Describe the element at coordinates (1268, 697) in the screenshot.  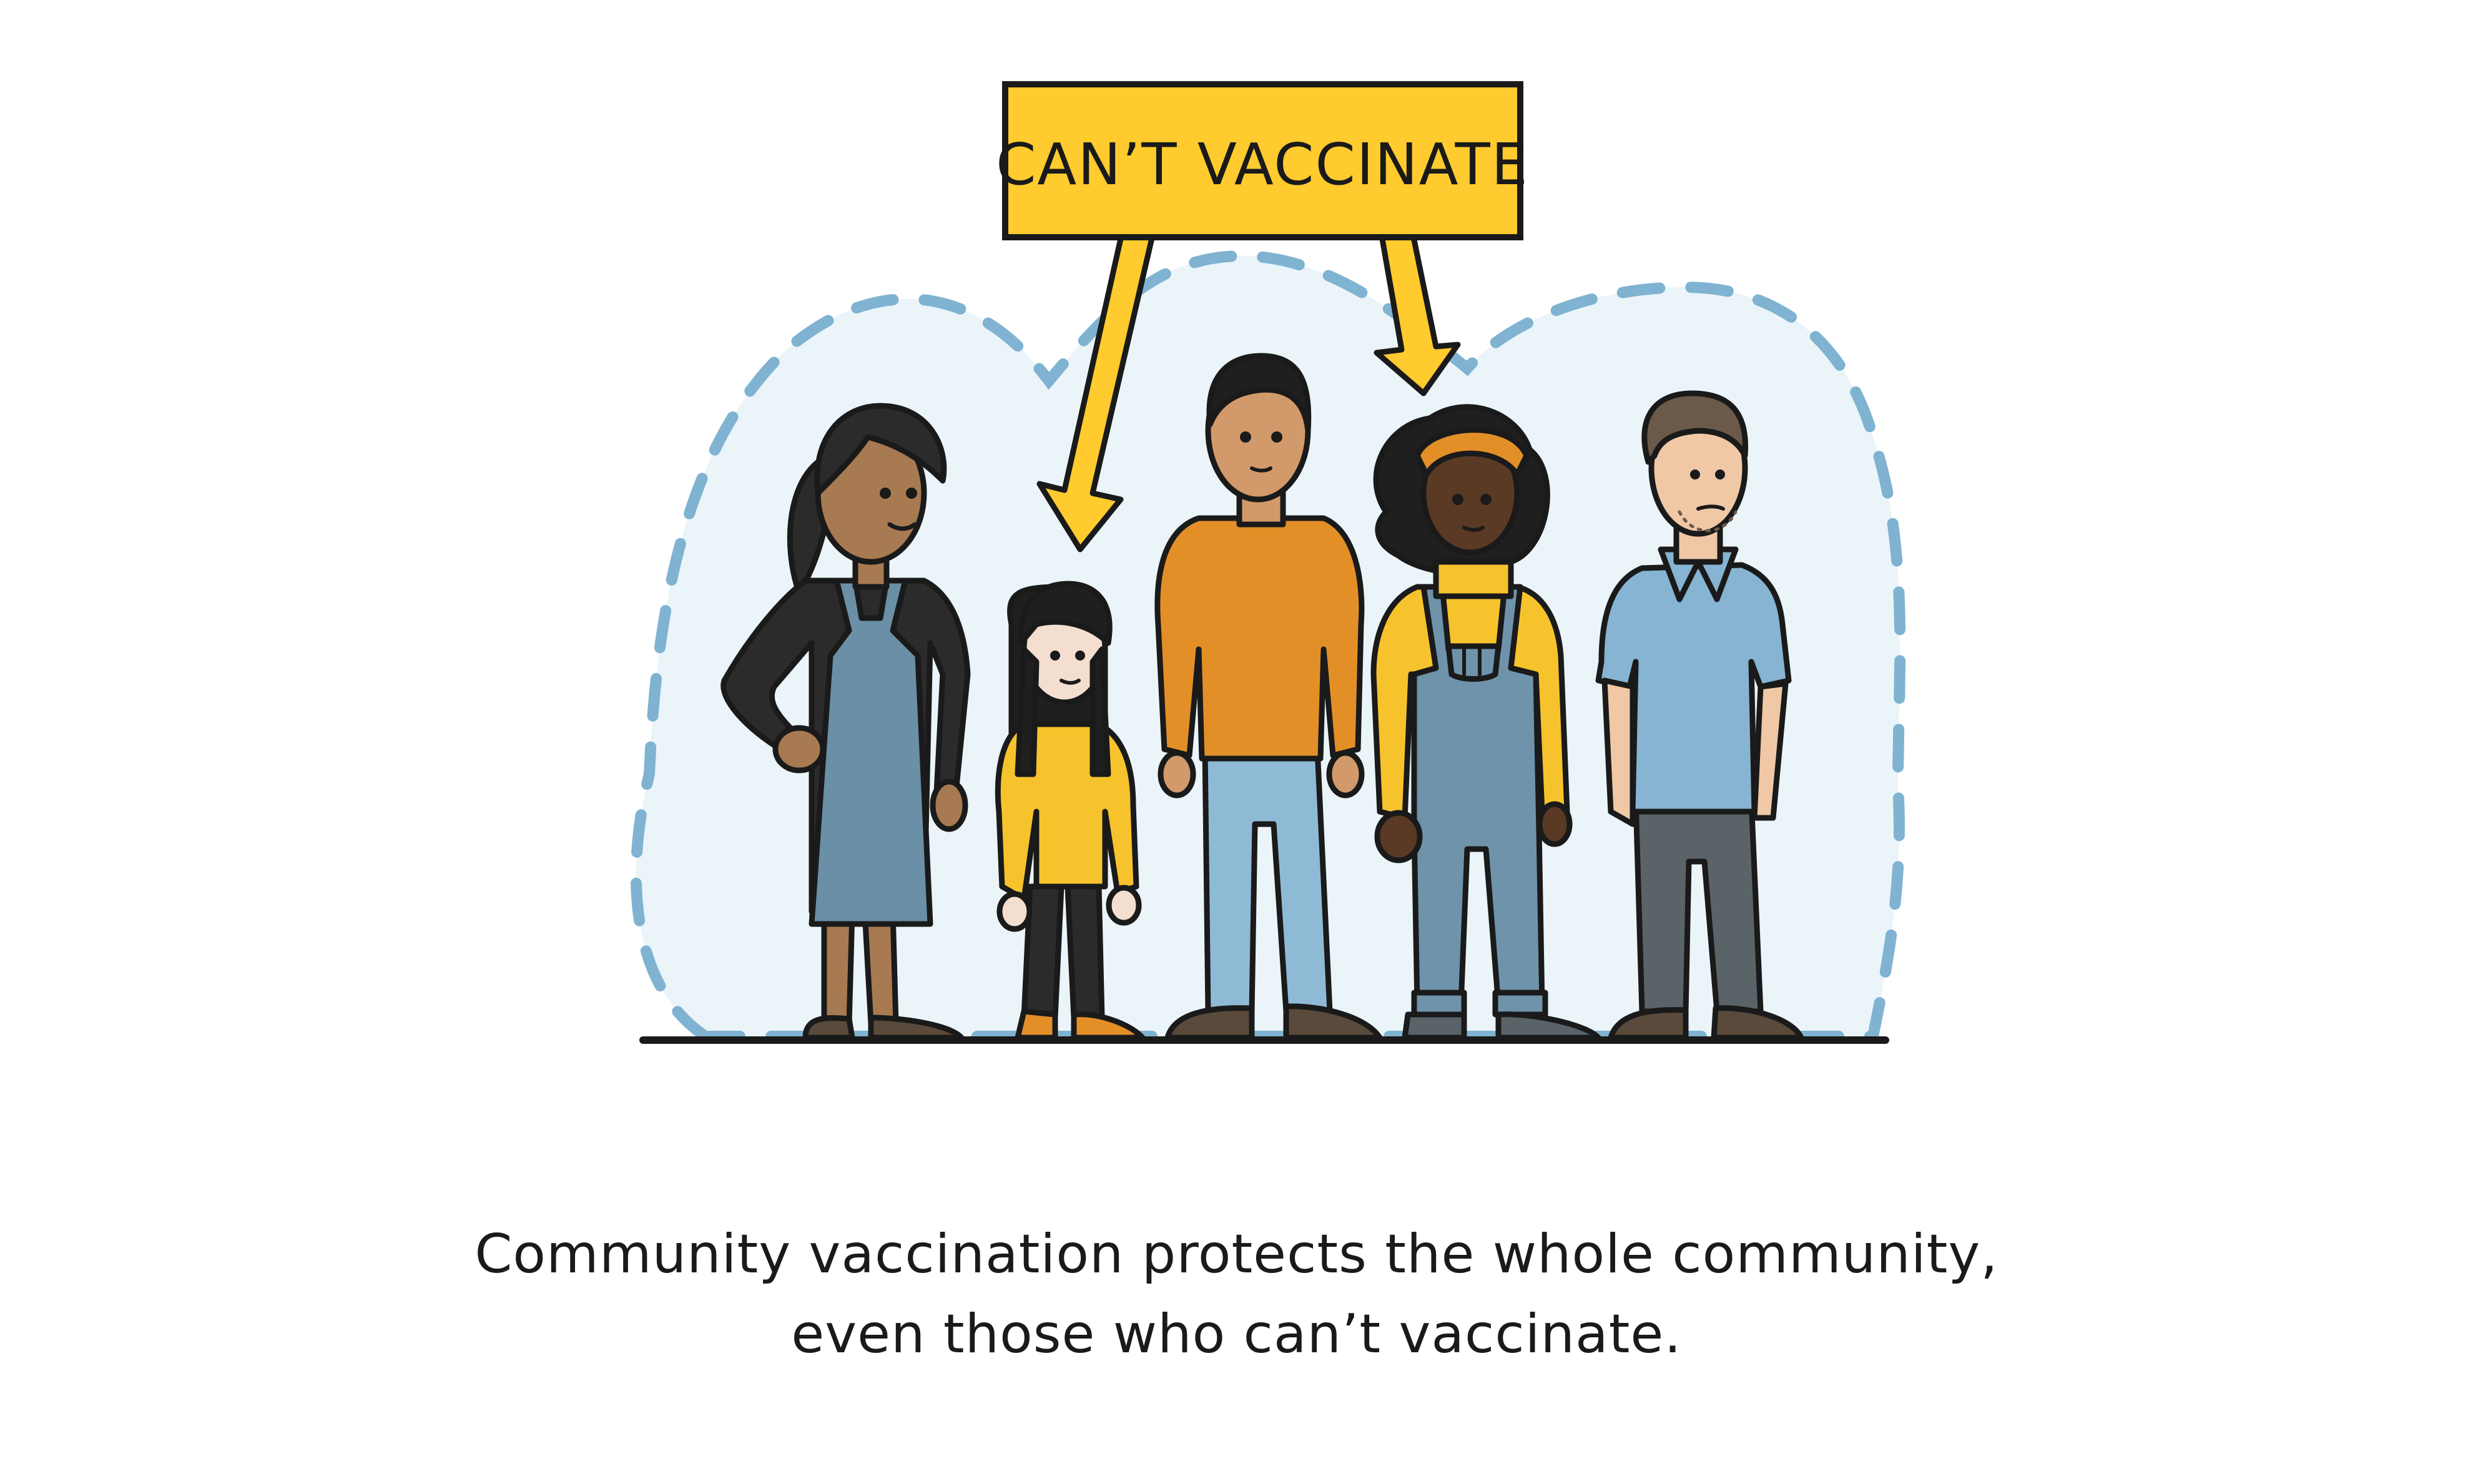
I see `person-man-orange-sweater` at that location.